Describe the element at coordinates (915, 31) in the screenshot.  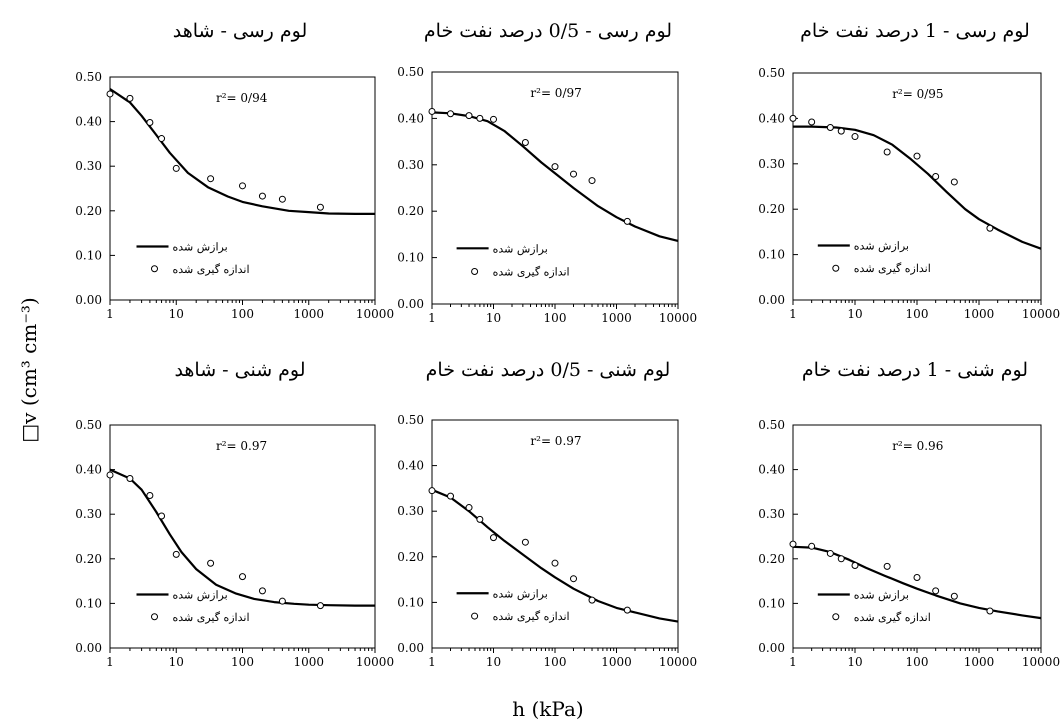
I see `panel-title: لوم رسی - 1 درصد نفت خام` at that location.